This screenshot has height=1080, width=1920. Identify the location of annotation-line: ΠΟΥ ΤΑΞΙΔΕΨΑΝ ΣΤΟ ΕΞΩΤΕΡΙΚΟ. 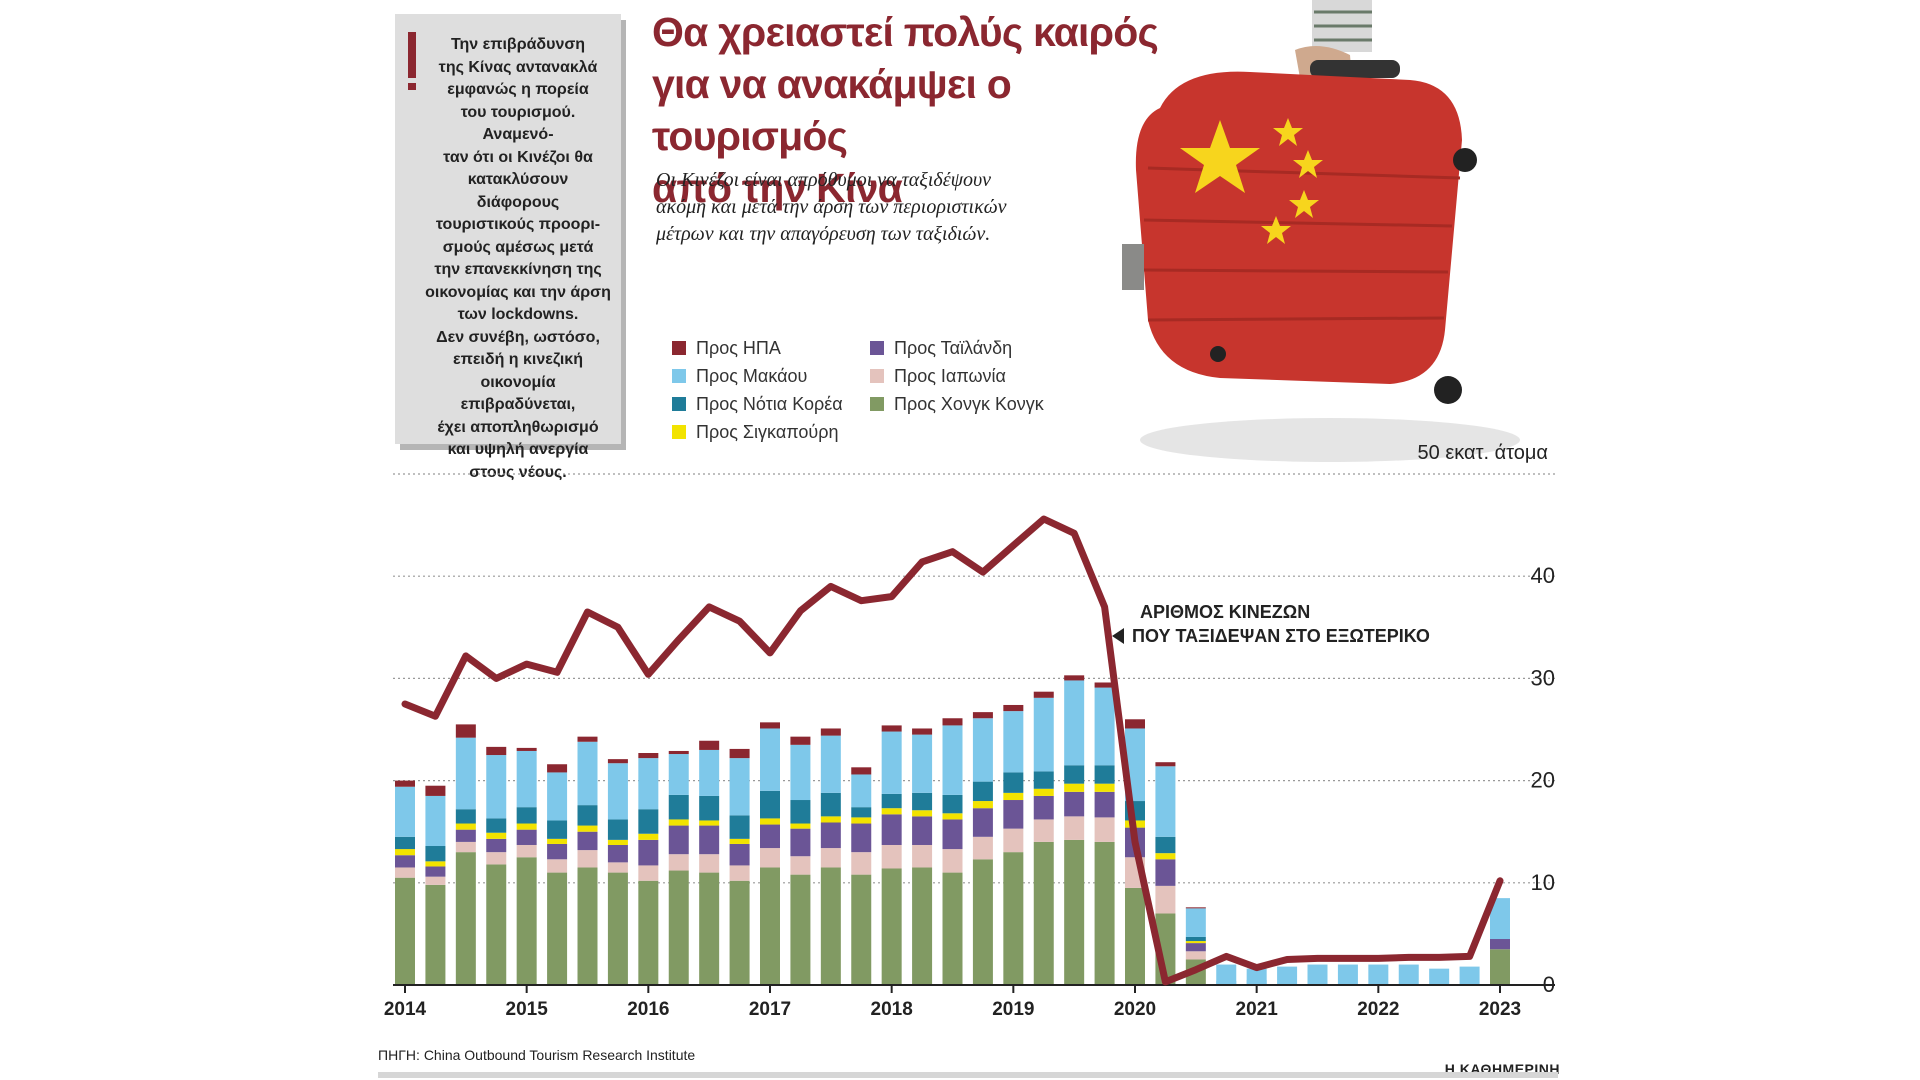
(1281, 636).